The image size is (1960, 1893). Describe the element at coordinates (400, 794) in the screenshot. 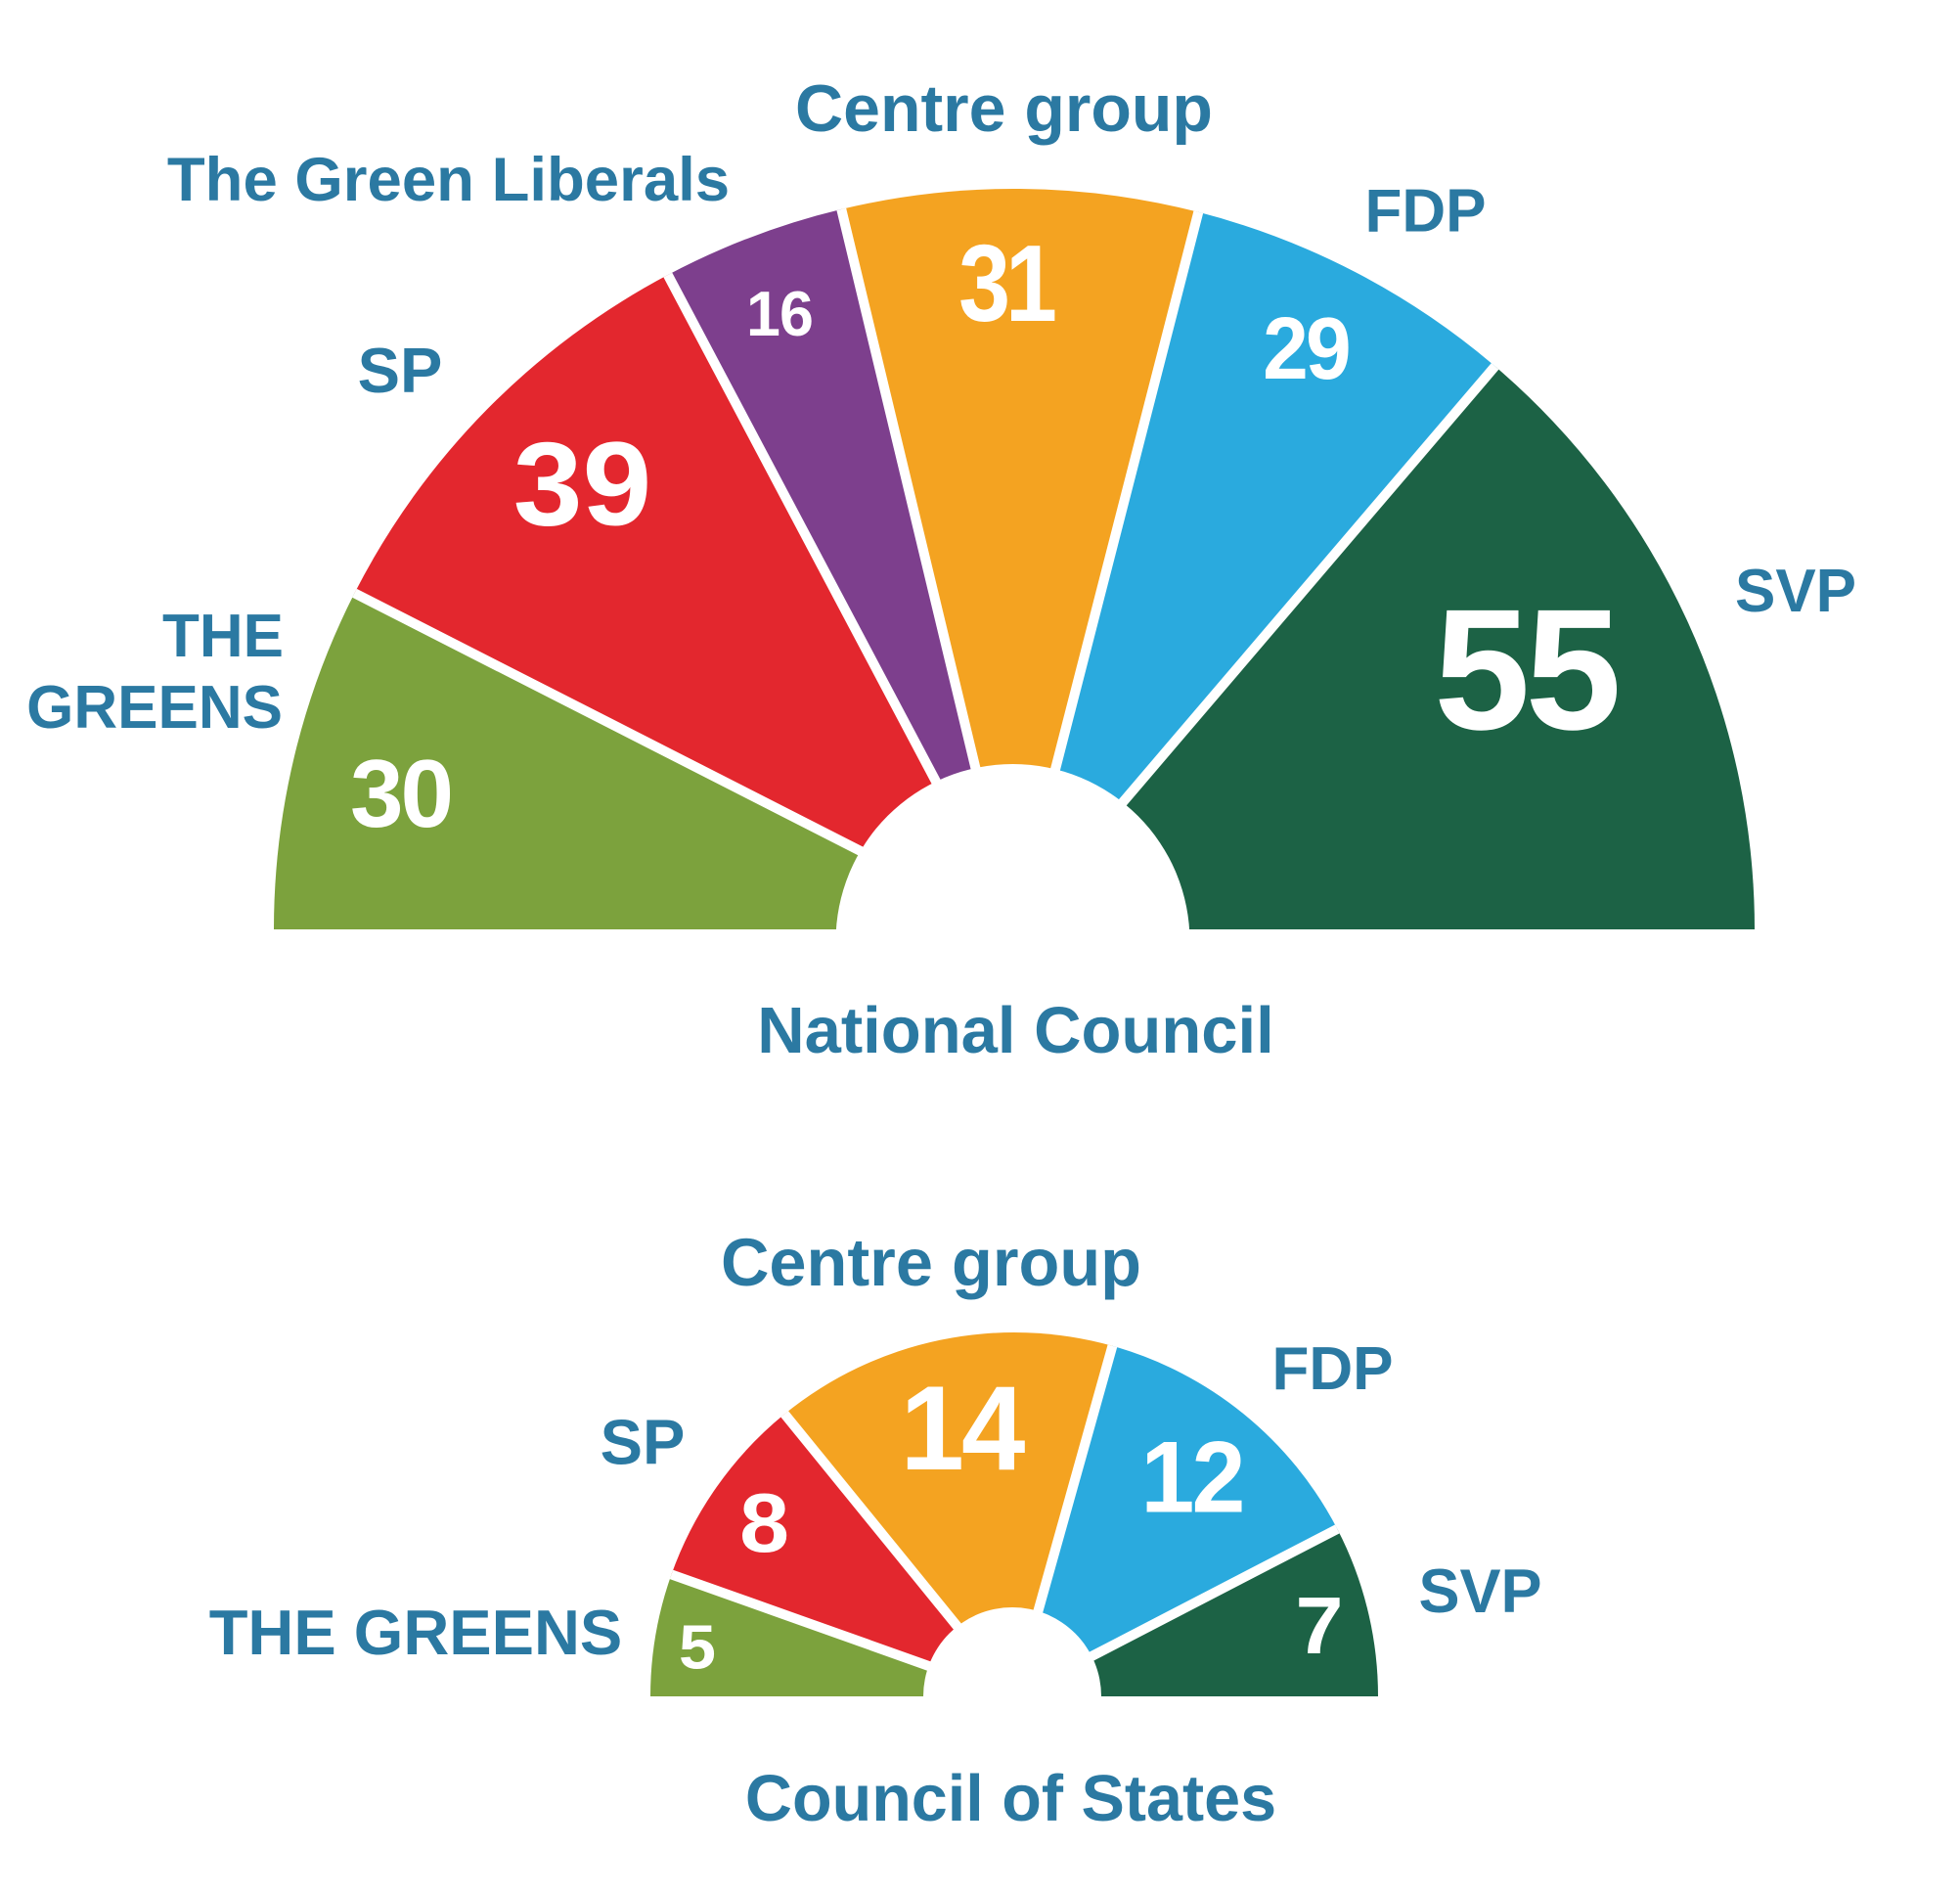

I see `svg-text: 30` at that location.